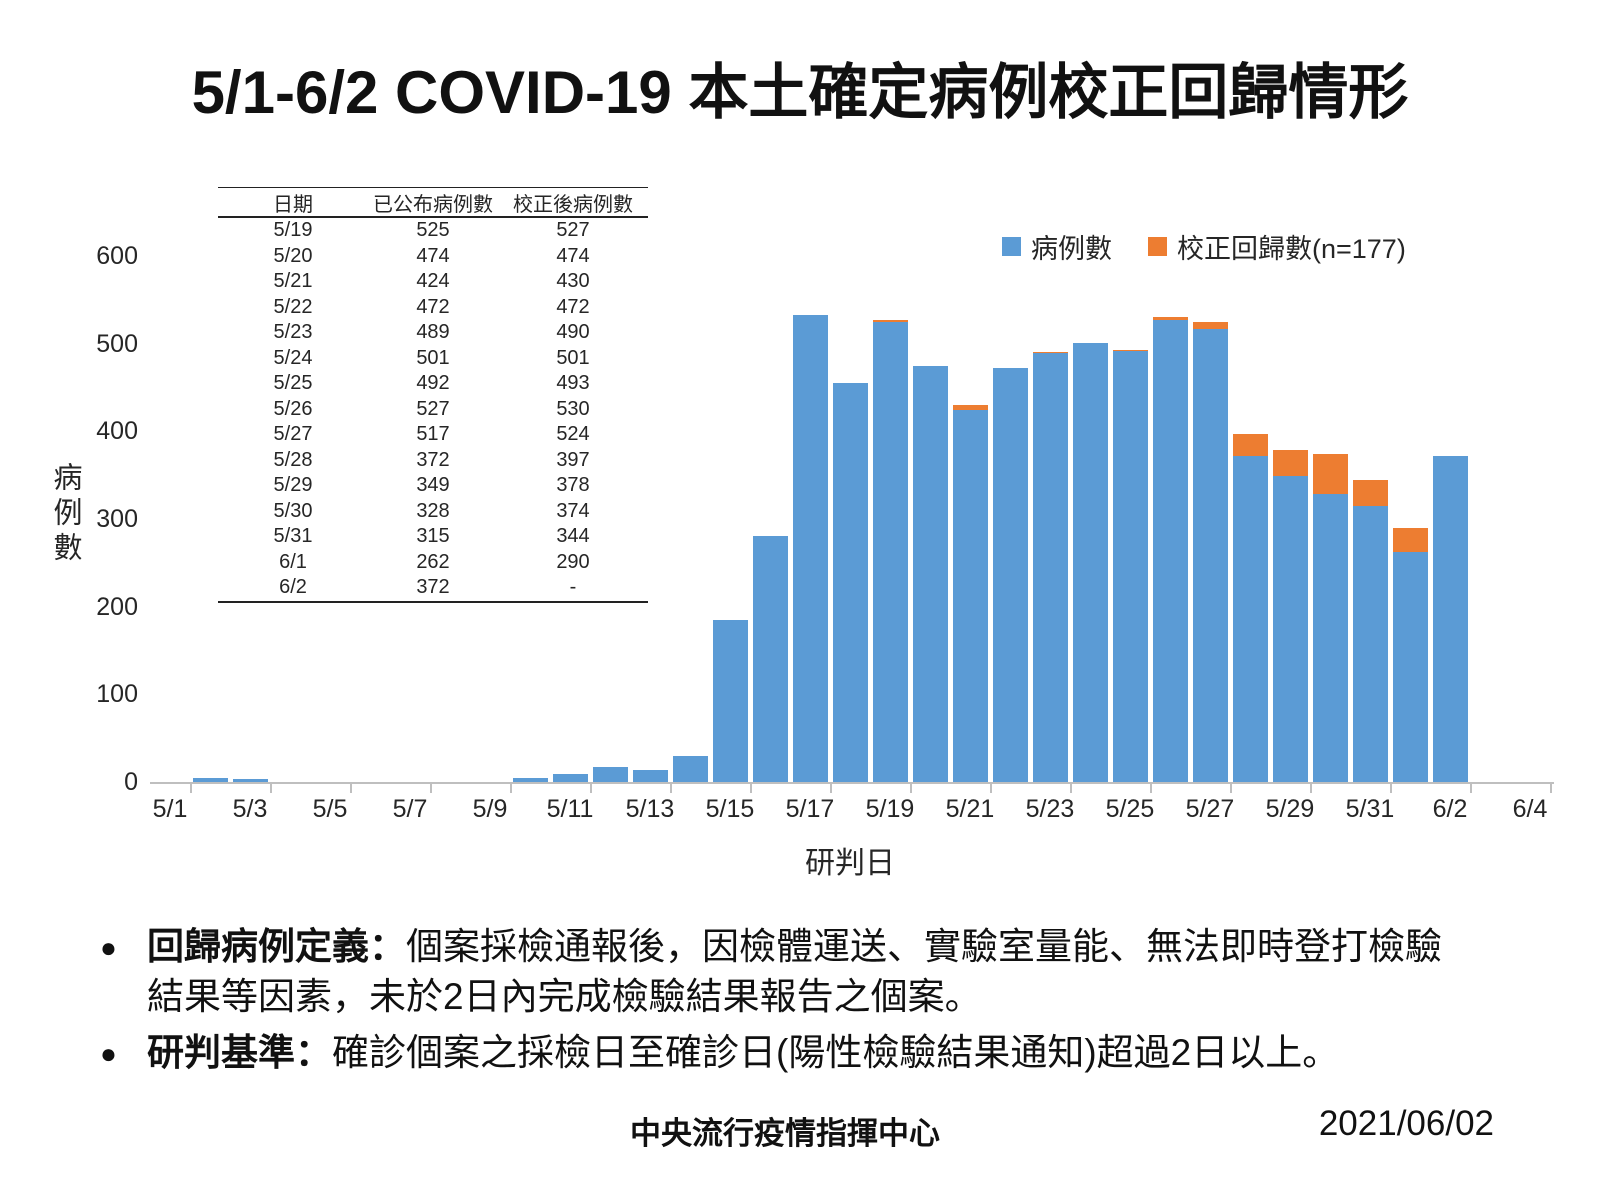 This screenshot has width=1600, height=1200. Describe the element at coordinates (770, 659) in the screenshot. I see `bar-cases-5/16` at that location.